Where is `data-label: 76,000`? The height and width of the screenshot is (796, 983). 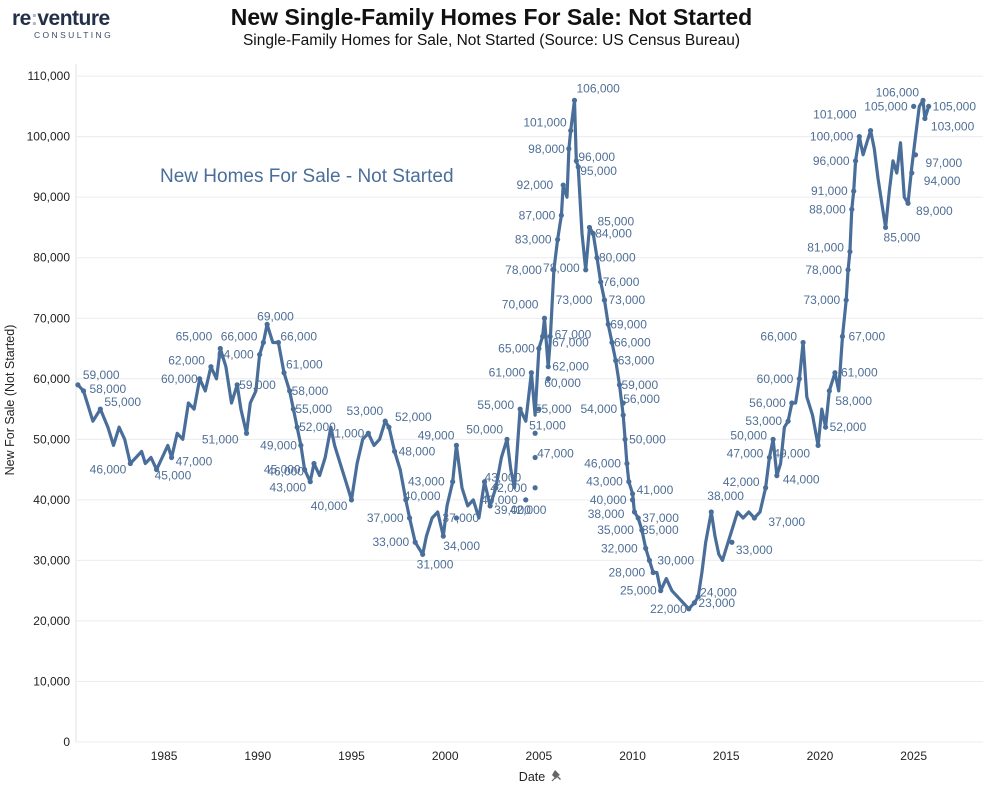 data-label: 76,000 is located at coordinates (621, 282).